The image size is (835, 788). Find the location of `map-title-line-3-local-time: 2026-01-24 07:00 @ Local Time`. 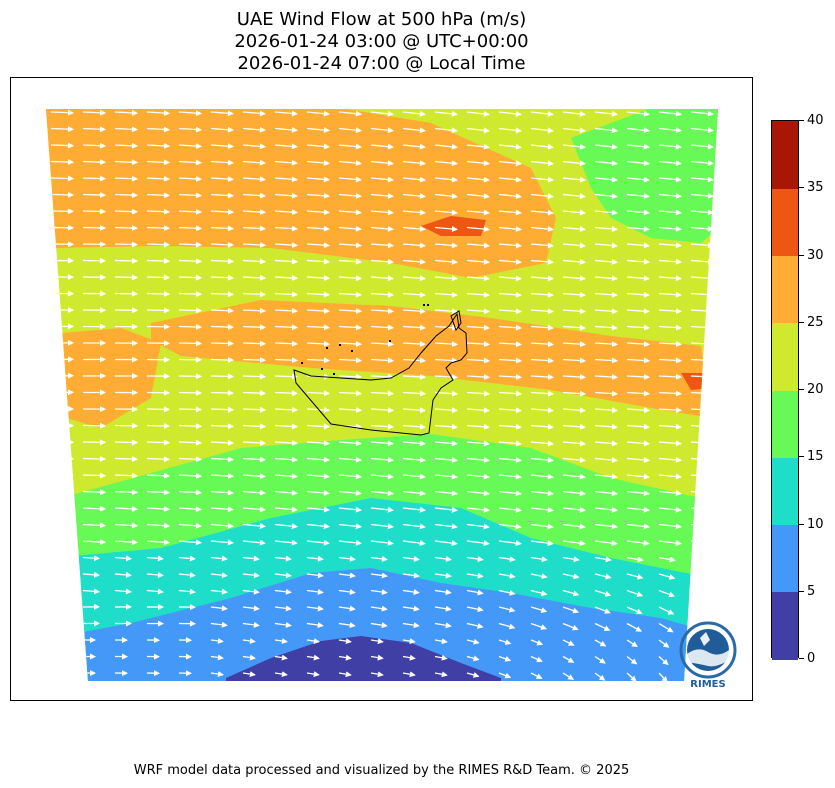

map-title-line-3-local-time: 2026-01-24 07:00 @ Local Time is located at coordinates (381, 63).